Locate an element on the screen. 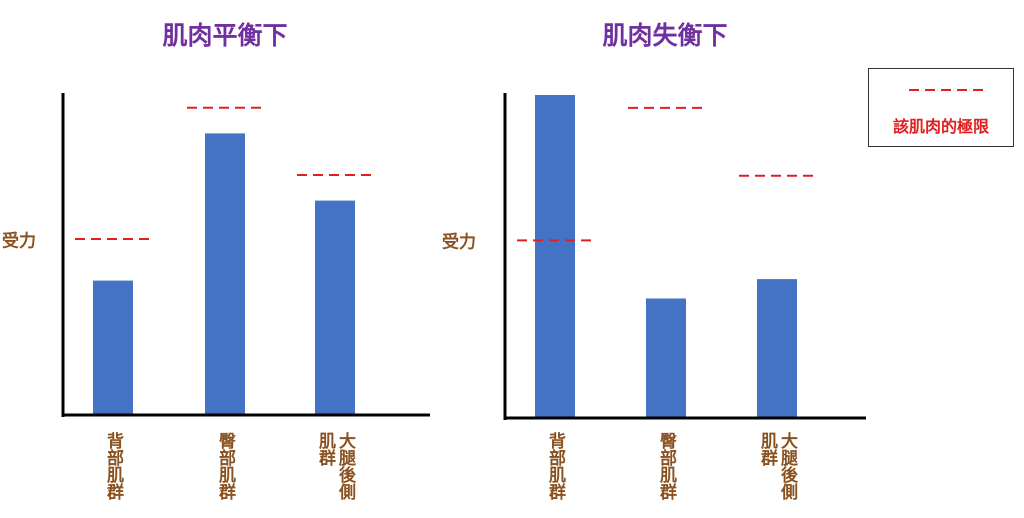 This screenshot has height=518, width=1024. legend: 該肌肉的極限 is located at coordinates (941, 107).